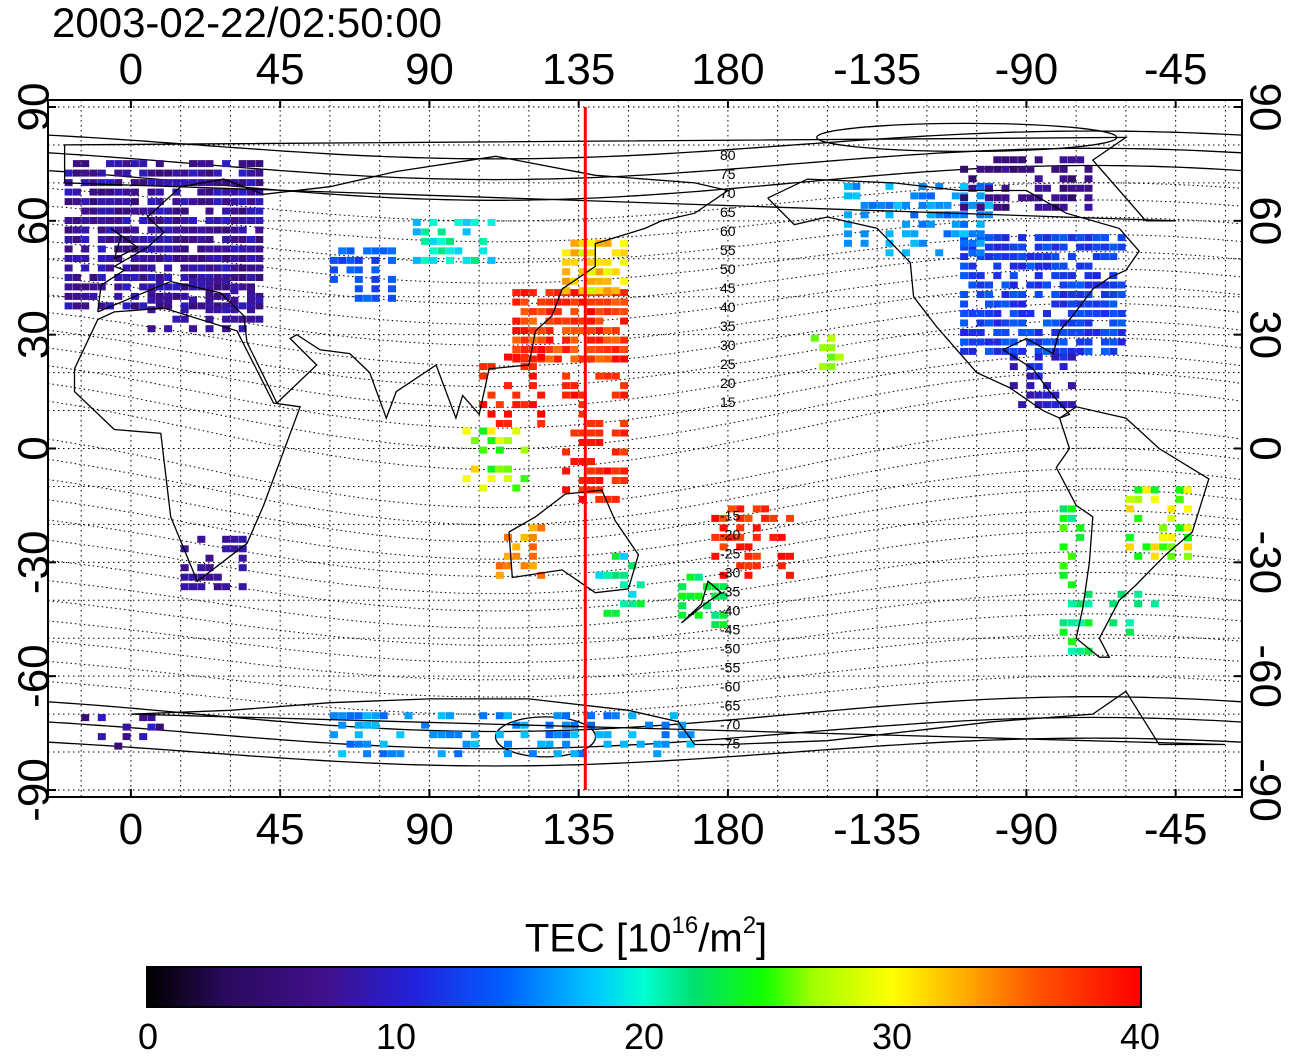 The height and width of the screenshot is (1057, 1292). What do you see at coordinates (728, 155) in the screenshot?
I see `contour-label: 80` at bounding box center [728, 155].